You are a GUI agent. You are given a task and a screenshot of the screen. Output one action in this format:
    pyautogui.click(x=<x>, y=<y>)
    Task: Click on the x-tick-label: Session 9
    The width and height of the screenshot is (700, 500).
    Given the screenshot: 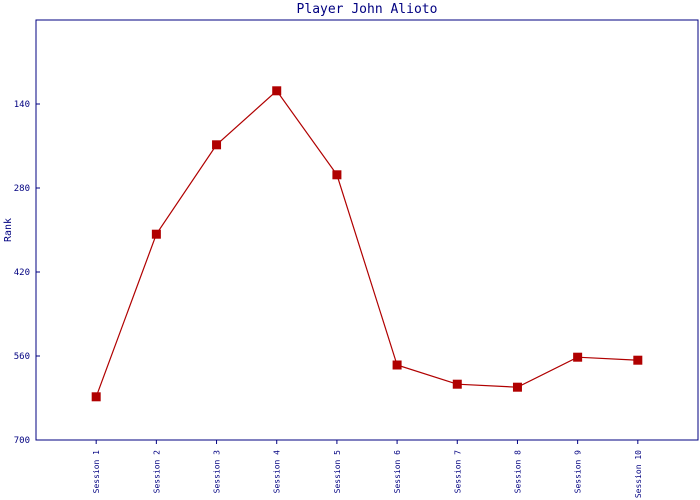 What is the action you would take?
    pyautogui.click(x=578, y=472)
    